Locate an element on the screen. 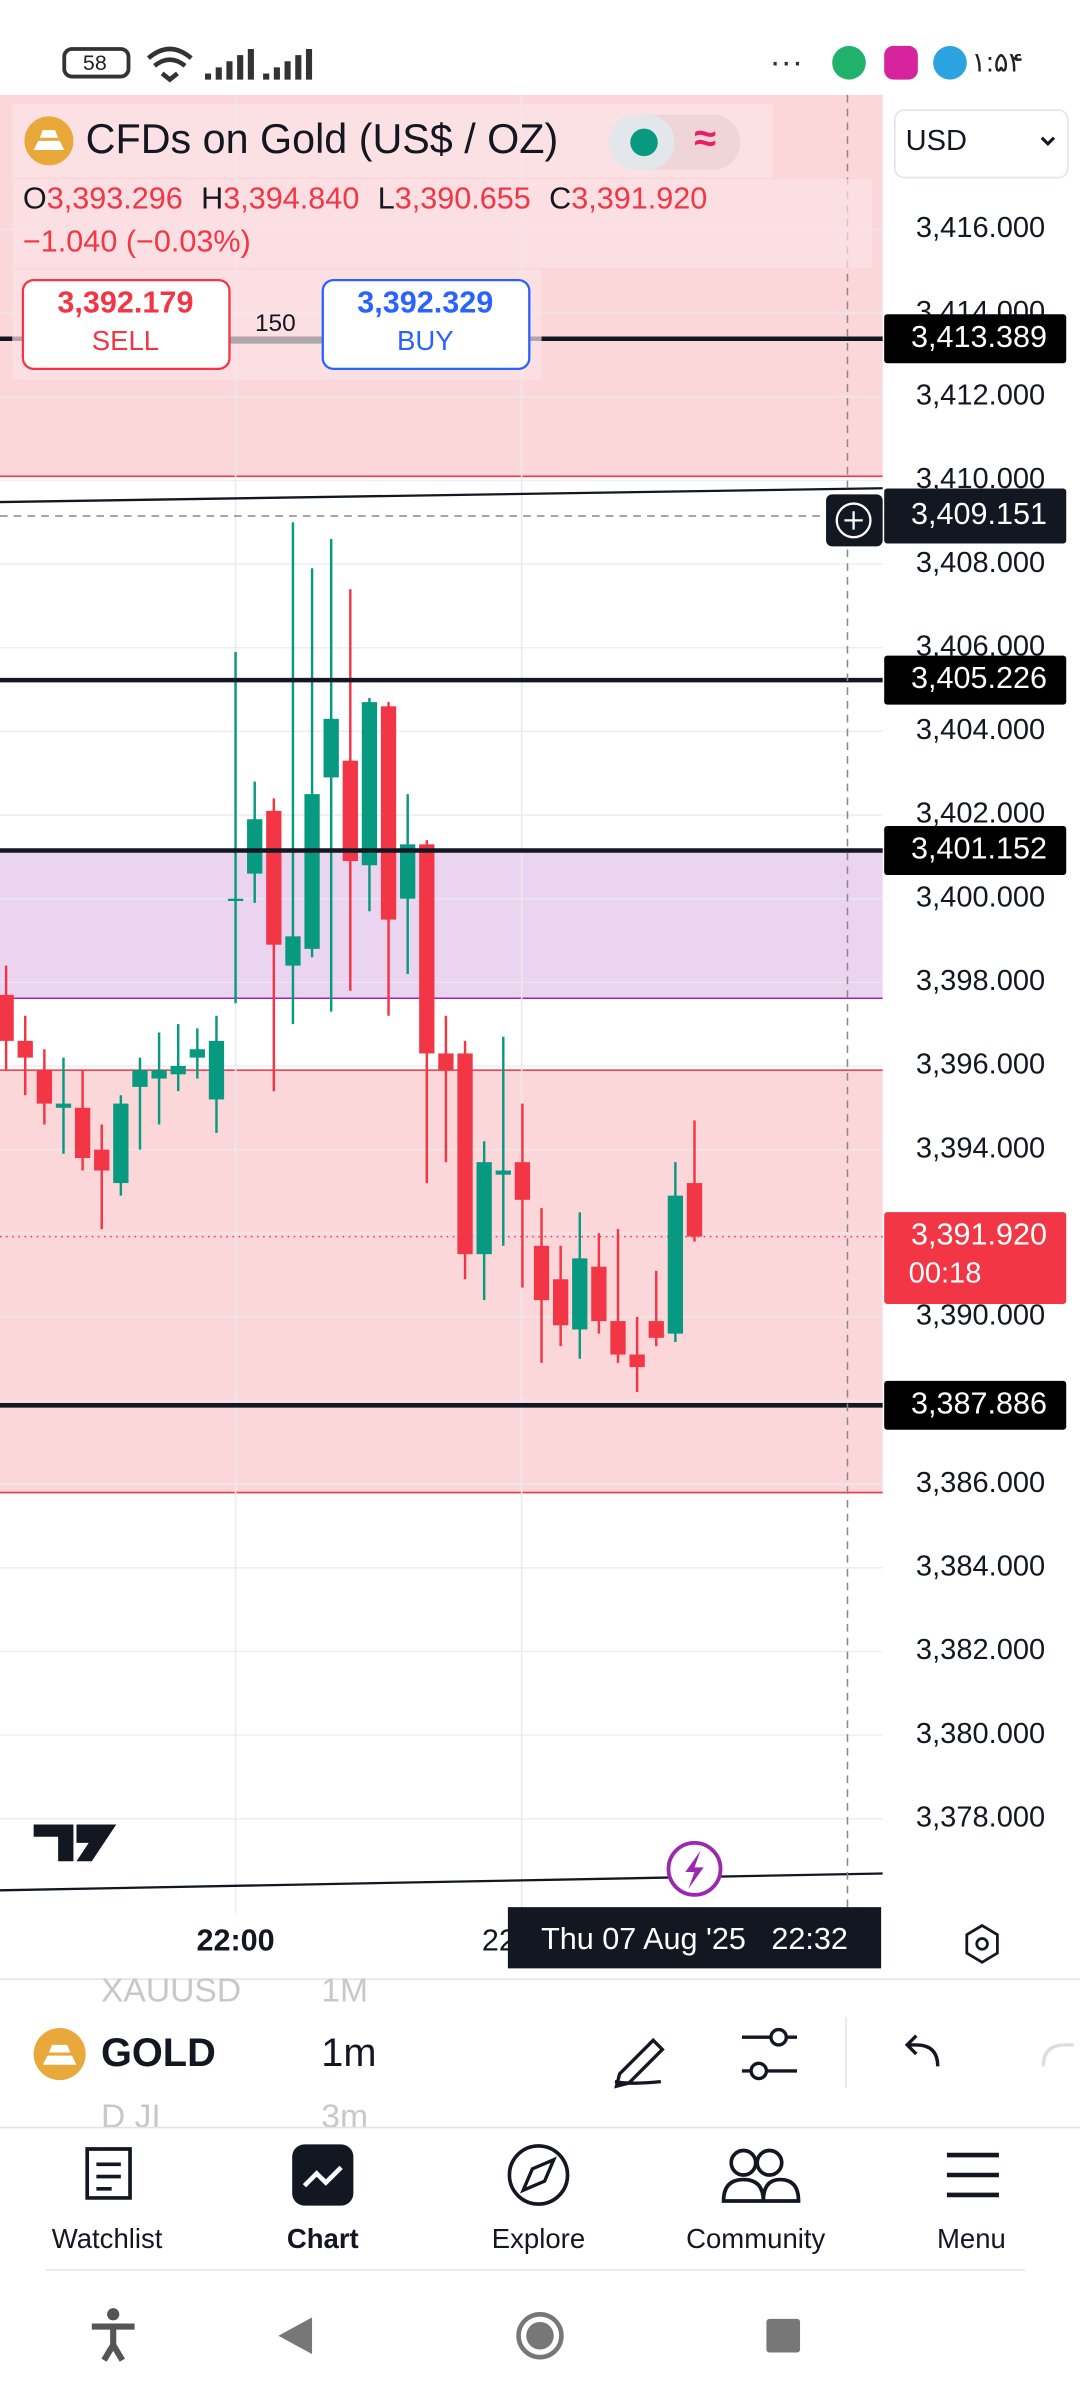 The image size is (1080, 2400). ohlc-value: 3,393.296 is located at coordinates (115, 199).